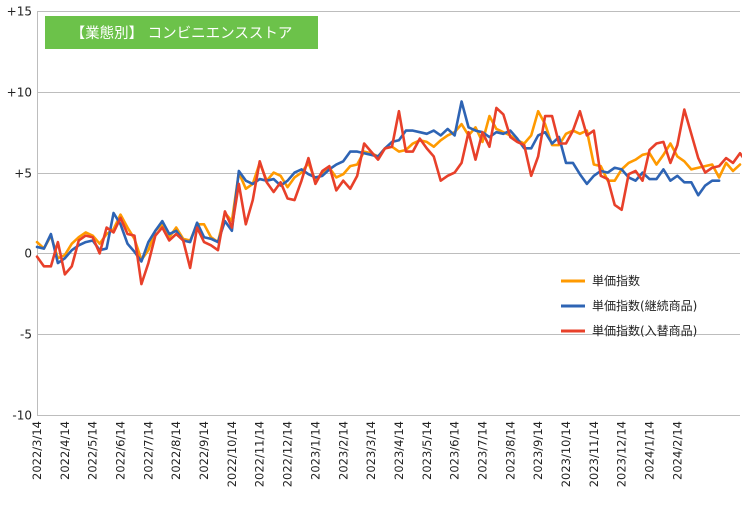  I want to click on x-tick-label: 2022/6/14, so click(121, 450).